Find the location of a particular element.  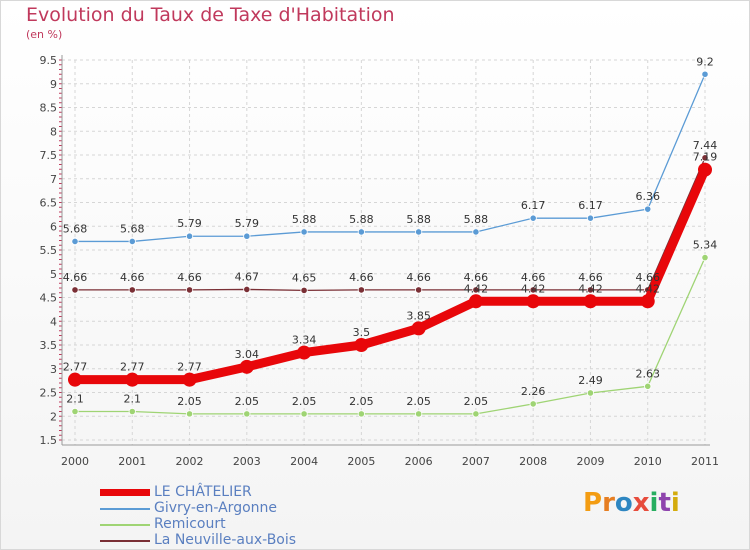

y-tick-label: 7 is located at coordinates (53, 179).